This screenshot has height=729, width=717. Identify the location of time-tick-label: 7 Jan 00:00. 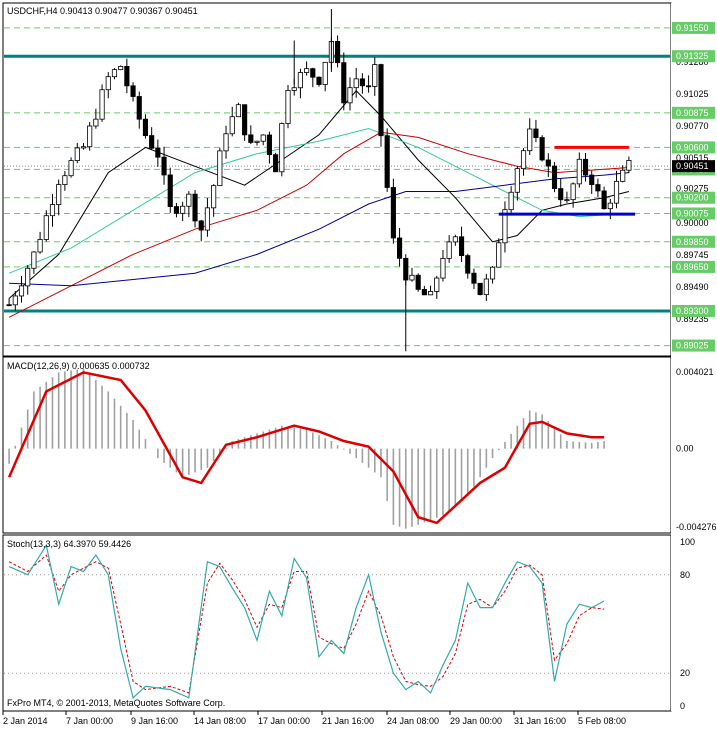
(89, 721).